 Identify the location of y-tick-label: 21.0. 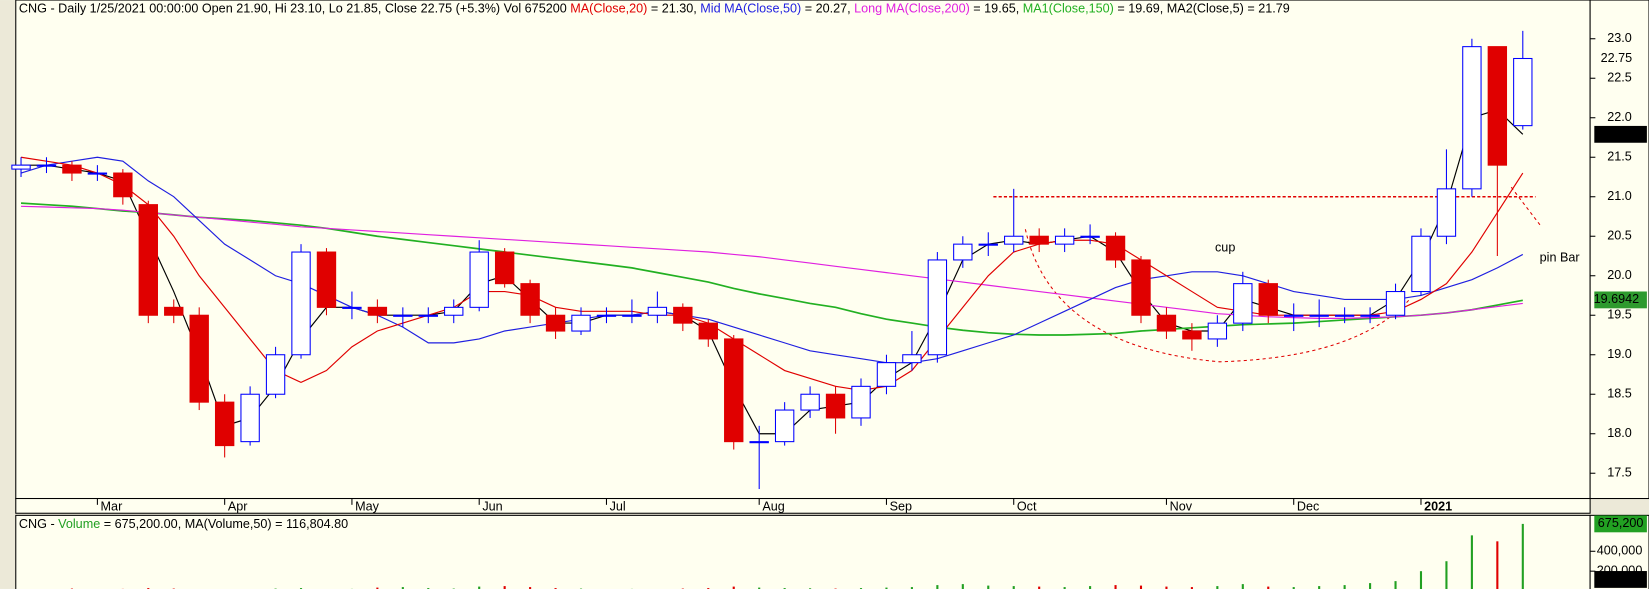
(1619, 196).